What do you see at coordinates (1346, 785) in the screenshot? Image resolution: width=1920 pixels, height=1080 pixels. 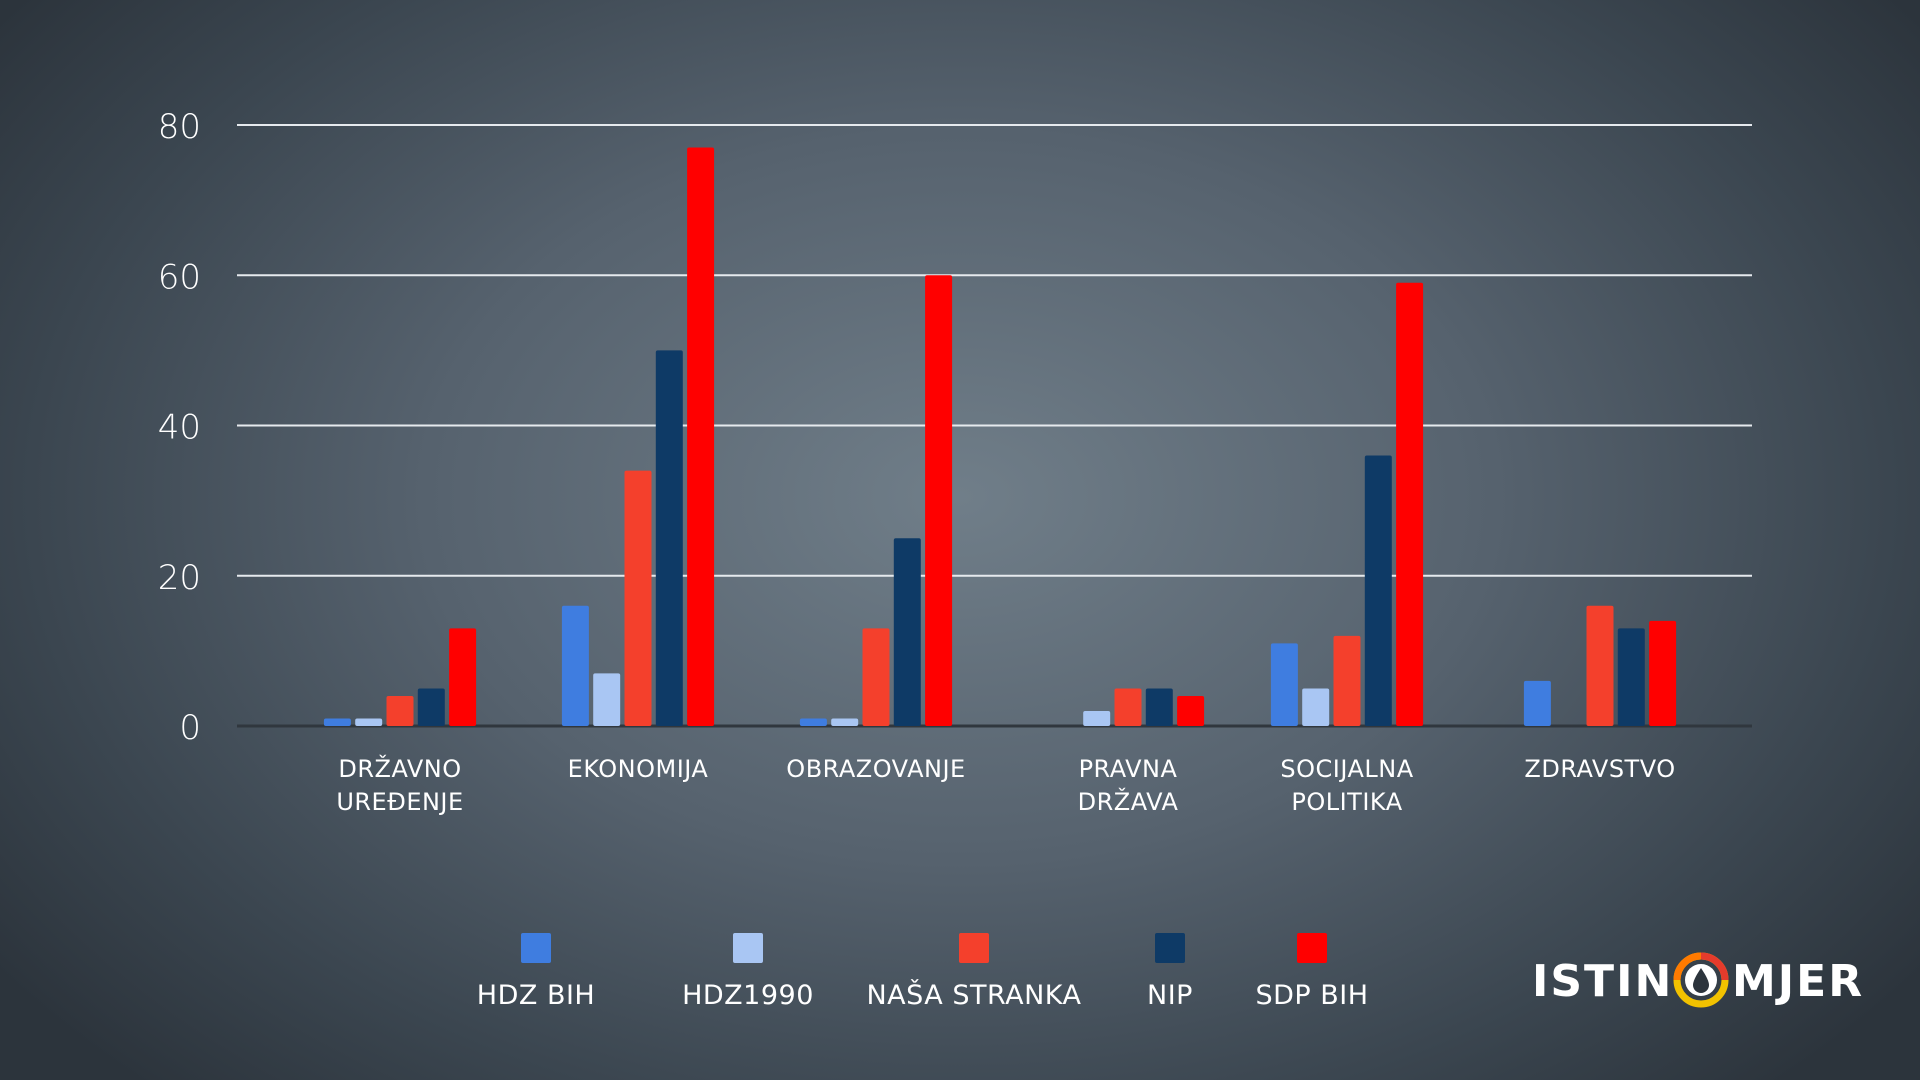 I see `x-tick-label: SOCIJALNA POLITIKA` at bounding box center [1346, 785].